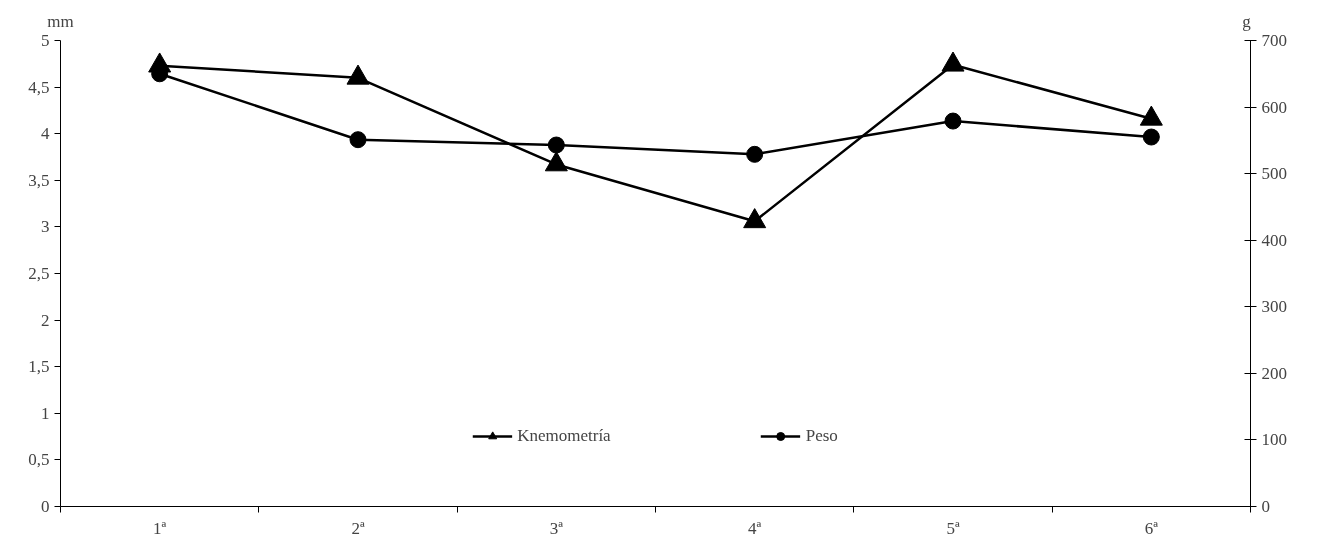  I want to click on legend-label: Knemometría, so click(564, 436).